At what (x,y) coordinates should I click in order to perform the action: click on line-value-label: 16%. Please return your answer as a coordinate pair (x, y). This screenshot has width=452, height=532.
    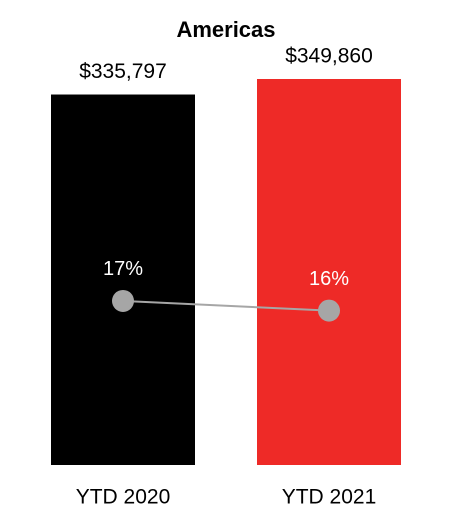
    Looking at the image, I should click on (329, 279).